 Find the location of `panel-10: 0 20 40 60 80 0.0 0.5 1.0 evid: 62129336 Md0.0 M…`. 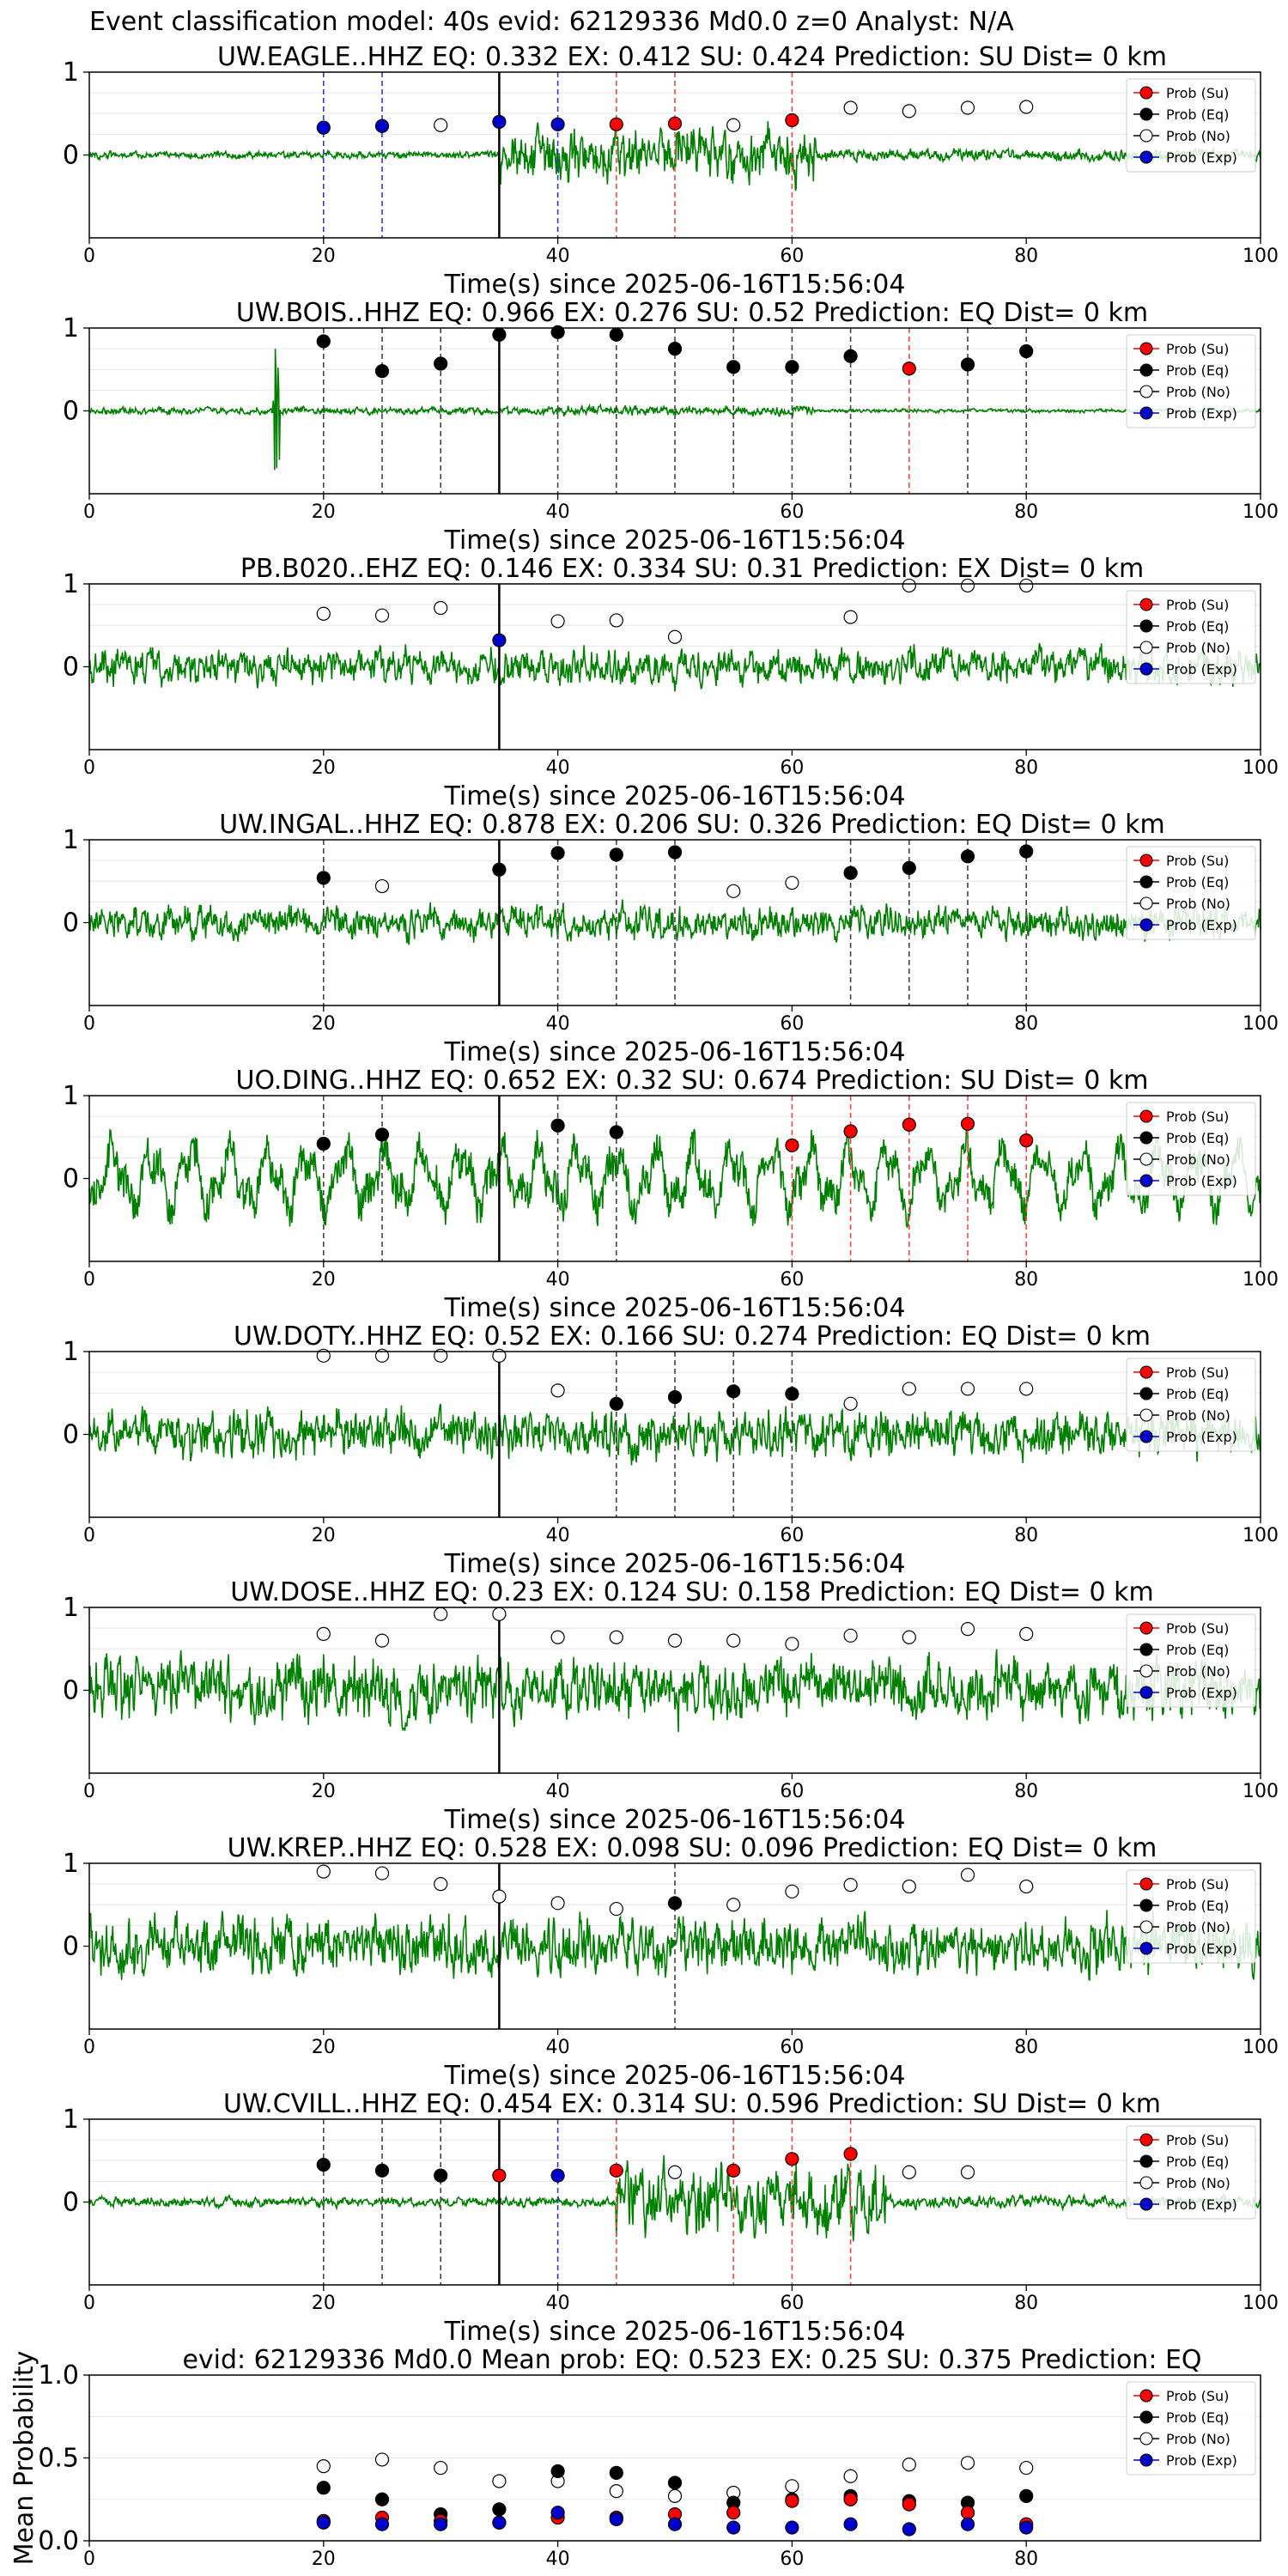

panel-10: 0 20 40 60 80 0.0 0.5 1.0 evid: 62129336 Md0.0 M… is located at coordinates (635, 2457).